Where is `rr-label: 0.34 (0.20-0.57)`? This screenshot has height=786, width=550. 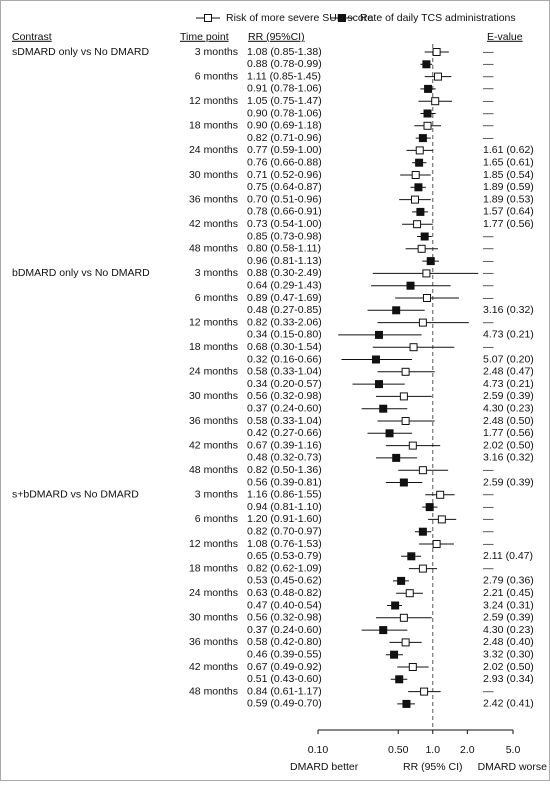
rr-label: 0.34 (0.20-0.57) is located at coordinates (284, 384).